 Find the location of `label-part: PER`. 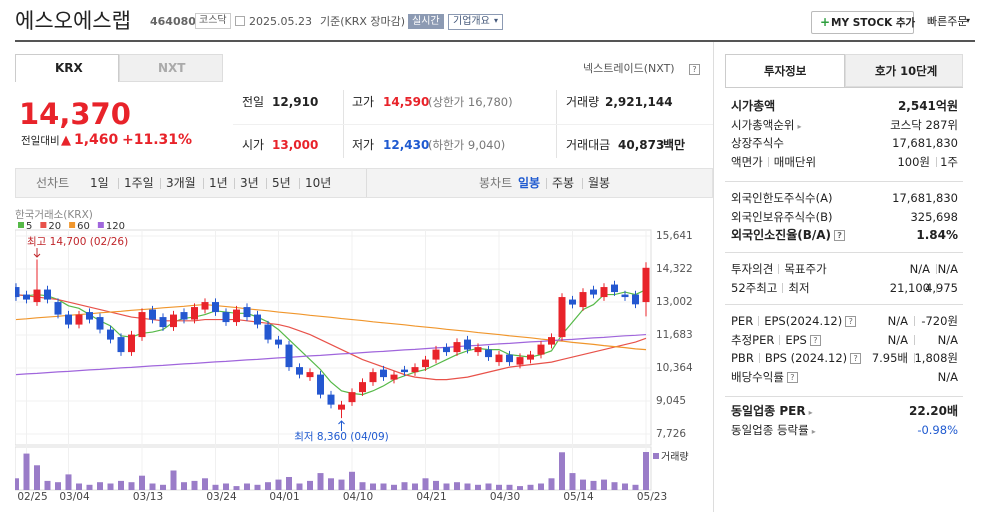

label-part: PER is located at coordinates (742, 321).